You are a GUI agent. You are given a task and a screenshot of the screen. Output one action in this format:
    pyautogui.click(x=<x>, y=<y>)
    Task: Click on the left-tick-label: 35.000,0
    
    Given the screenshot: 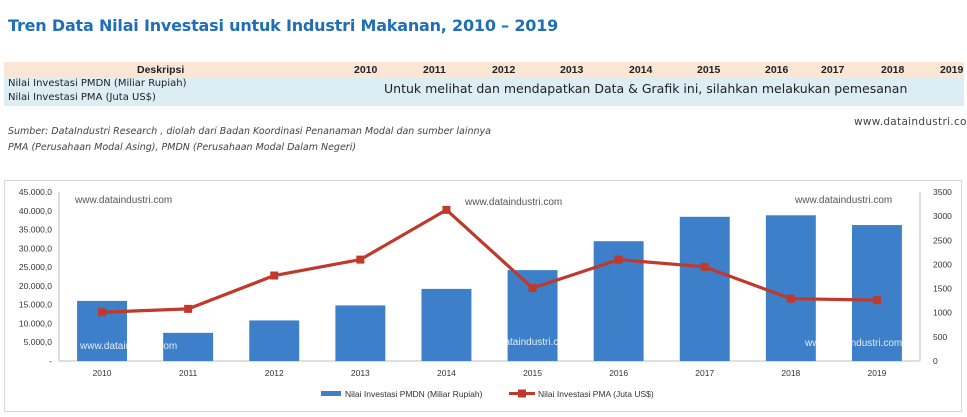 What is the action you would take?
    pyautogui.click(x=35, y=230)
    